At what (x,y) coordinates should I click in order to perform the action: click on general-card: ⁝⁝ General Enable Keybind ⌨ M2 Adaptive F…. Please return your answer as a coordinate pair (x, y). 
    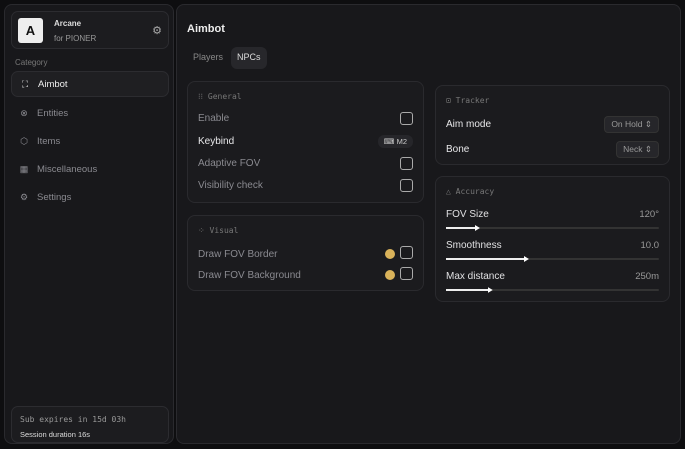
    Looking at the image, I should click on (305, 142).